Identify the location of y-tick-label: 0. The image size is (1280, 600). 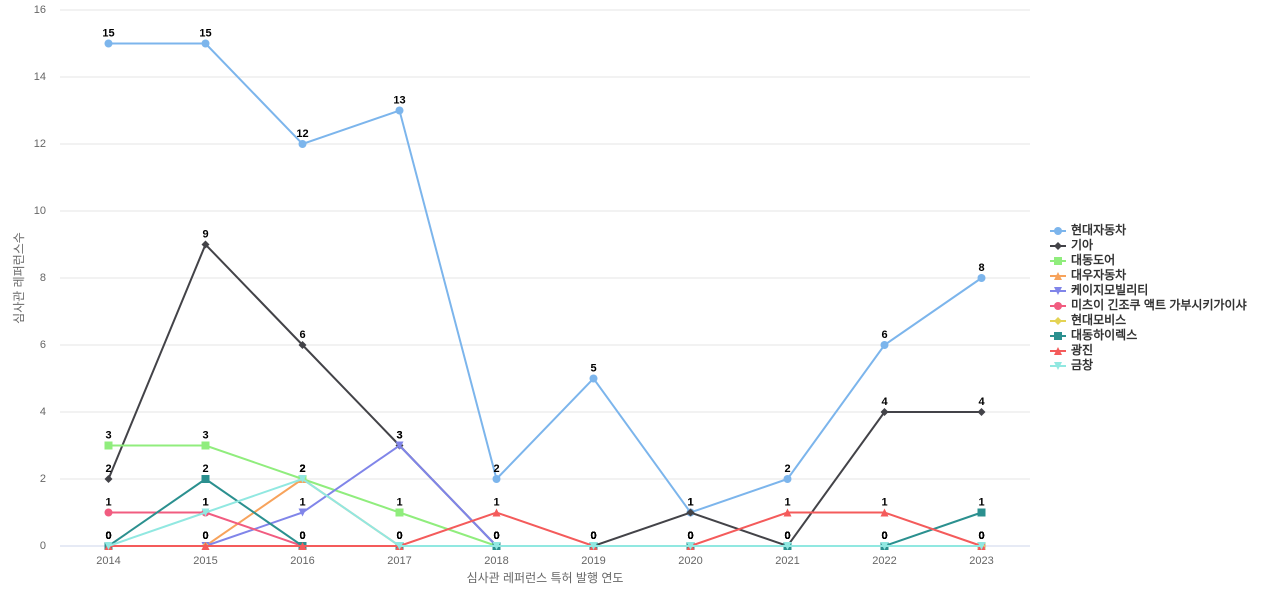
(43, 546).